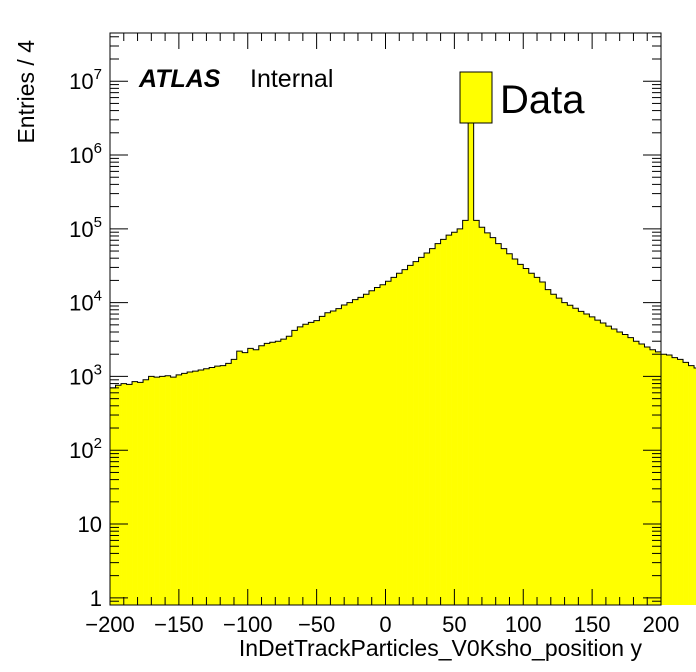 This screenshot has width=696, height=672. I want to click on x-tick-label: 50, so click(454, 624).